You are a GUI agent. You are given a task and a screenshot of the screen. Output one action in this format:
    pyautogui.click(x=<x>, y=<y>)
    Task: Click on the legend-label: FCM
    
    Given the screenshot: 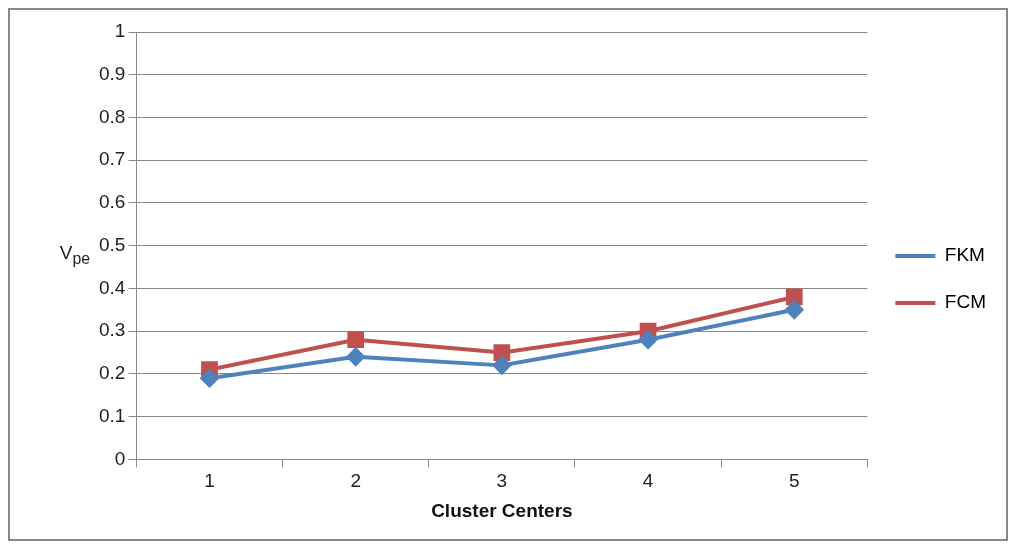 What is the action you would take?
    pyautogui.click(x=965, y=302)
    